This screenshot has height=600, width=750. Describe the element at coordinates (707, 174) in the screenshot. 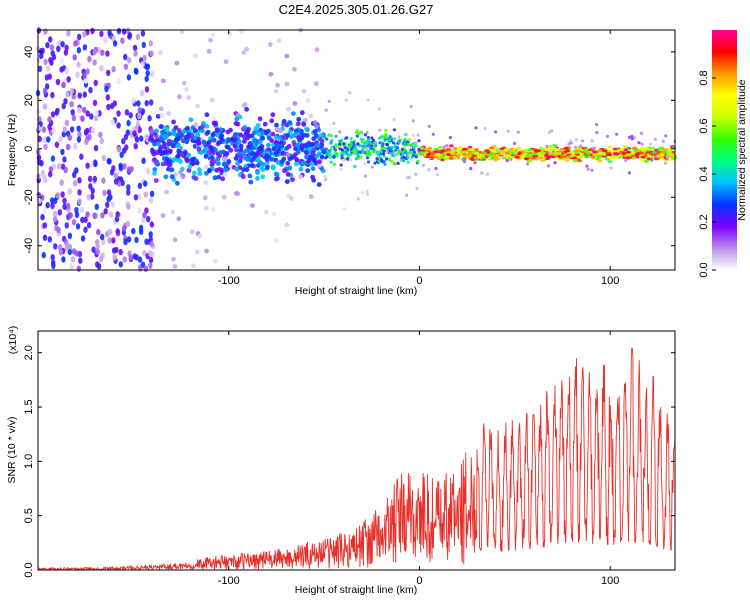

I see `colorbar-ticks: 0.0 0.2 0.4 0.6 0.8` at that location.